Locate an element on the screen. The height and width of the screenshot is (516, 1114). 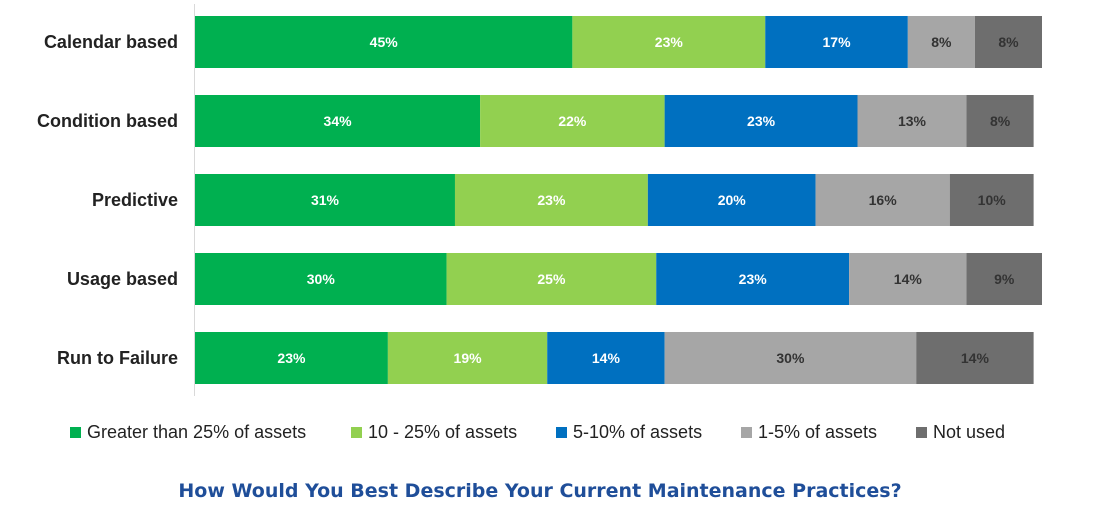
bar-segment-usage-based-10-25-of-assets is located at coordinates (551, 279).